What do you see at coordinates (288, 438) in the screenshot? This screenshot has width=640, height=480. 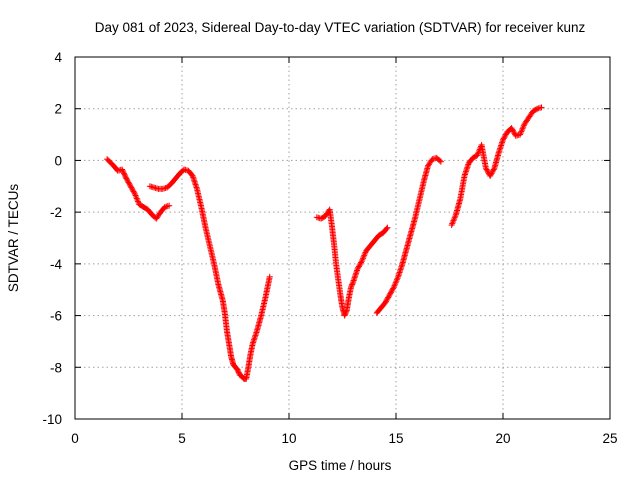 I see `x-tick-label: 10` at bounding box center [288, 438].